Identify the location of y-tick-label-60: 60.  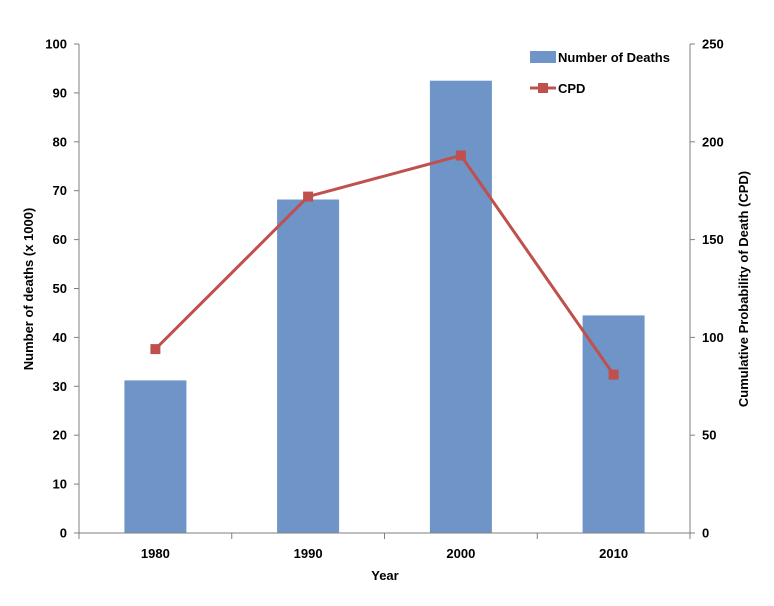
(60, 239).